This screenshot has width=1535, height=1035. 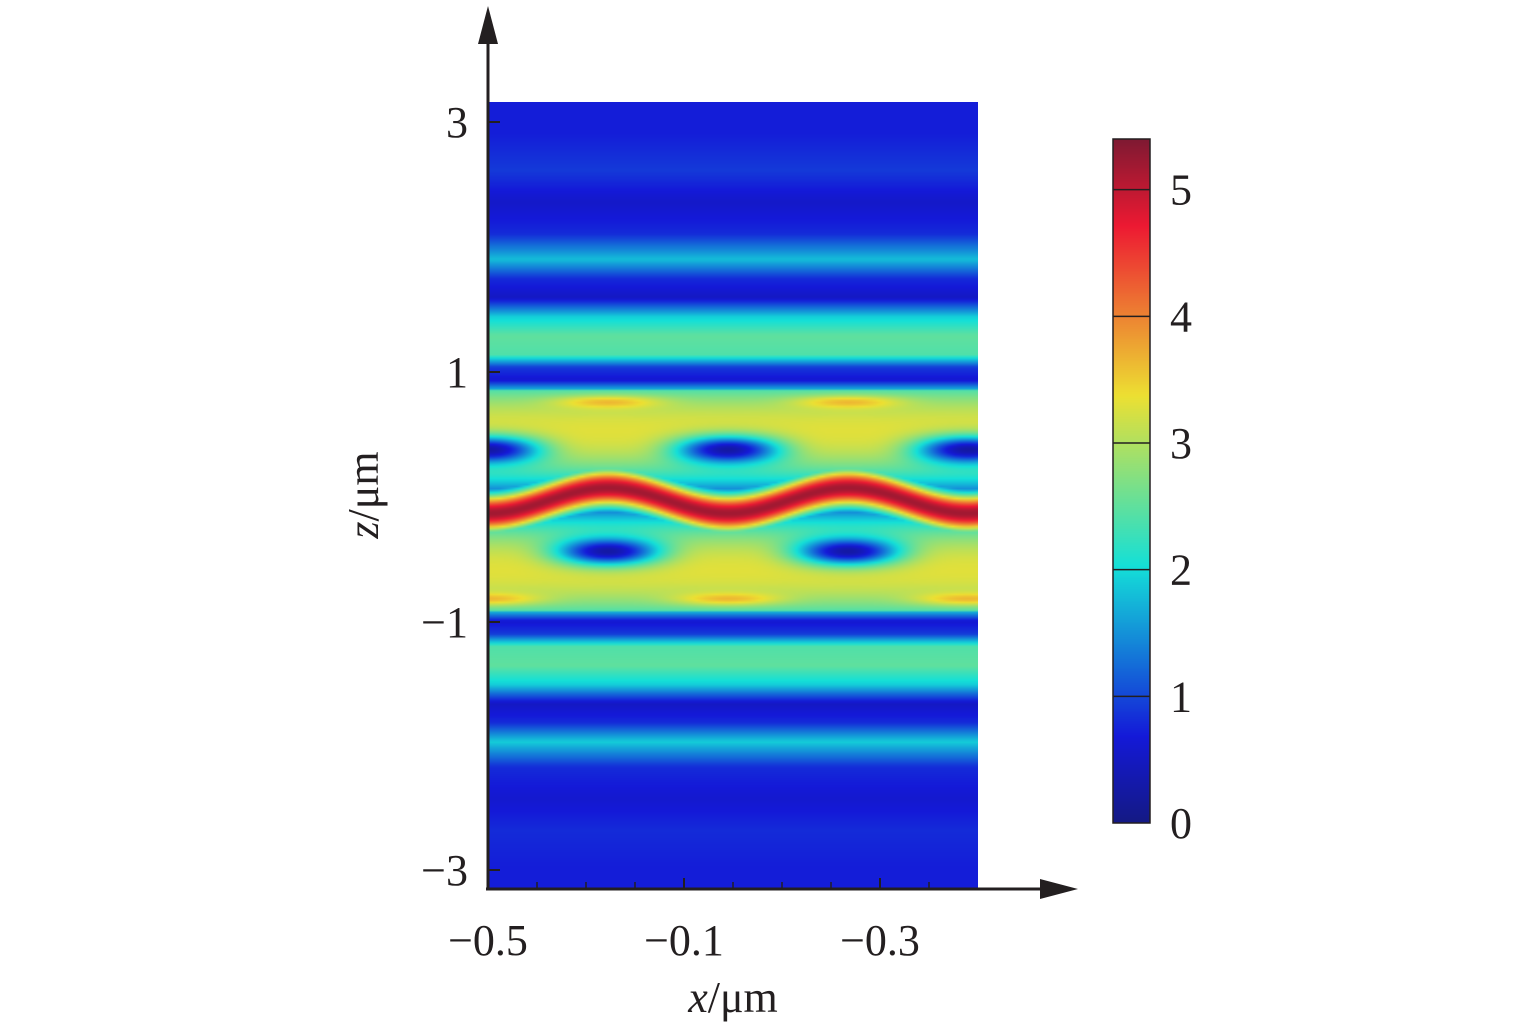 What do you see at coordinates (488, 940) in the screenshot?
I see `x-tick-label: −0.5` at bounding box center [488, 940].